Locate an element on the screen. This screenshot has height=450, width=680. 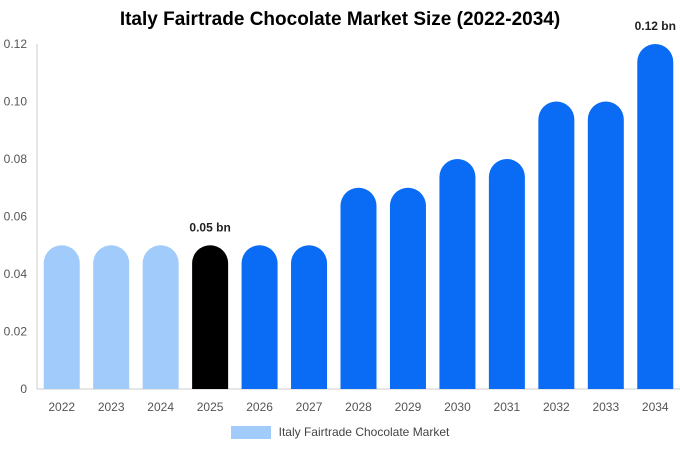
bar-2033 is located at coordinates (605, 245).